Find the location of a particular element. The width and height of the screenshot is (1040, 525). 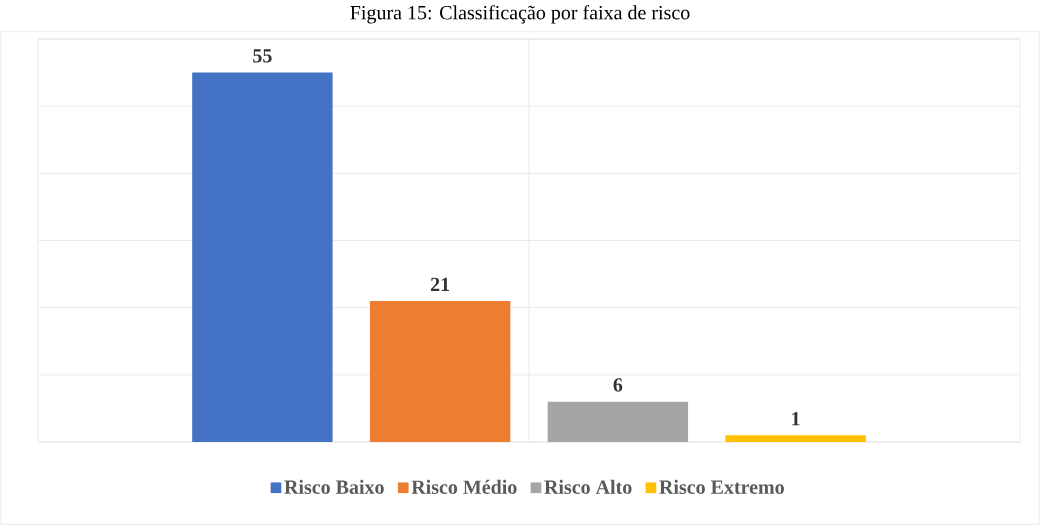

data-label: 1 is located at coordinates (796, 419).